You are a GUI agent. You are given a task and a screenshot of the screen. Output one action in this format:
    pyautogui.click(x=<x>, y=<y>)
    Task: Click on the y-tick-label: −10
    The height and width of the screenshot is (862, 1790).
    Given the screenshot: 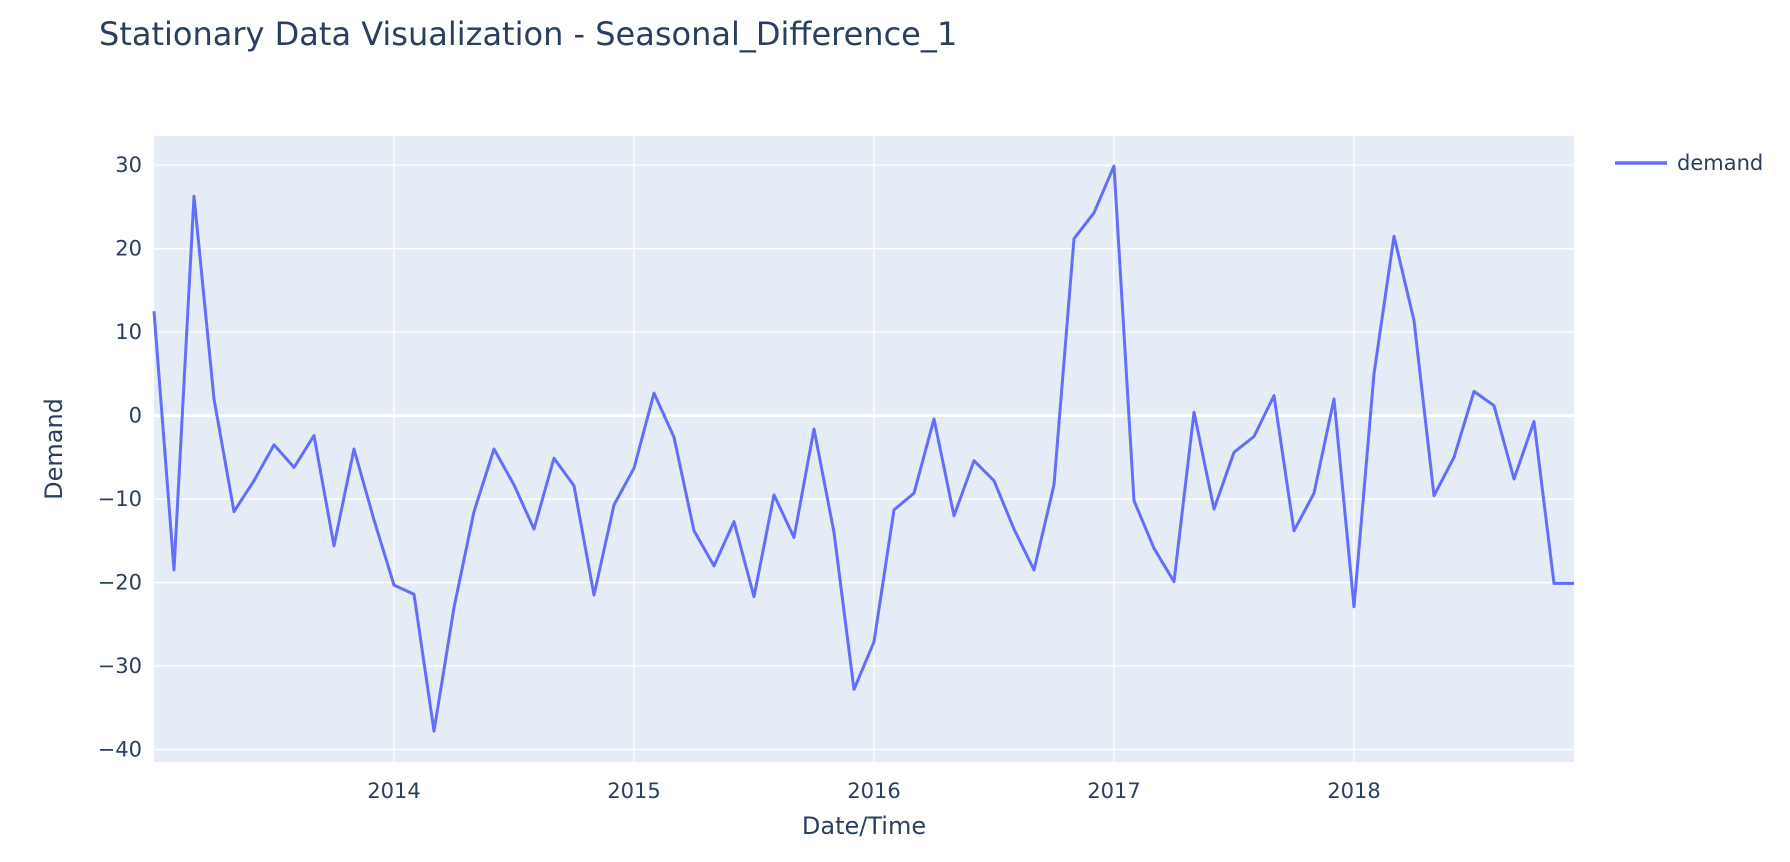 What is the action you would take?
    pyautogui.click(x=120, y=499)
    